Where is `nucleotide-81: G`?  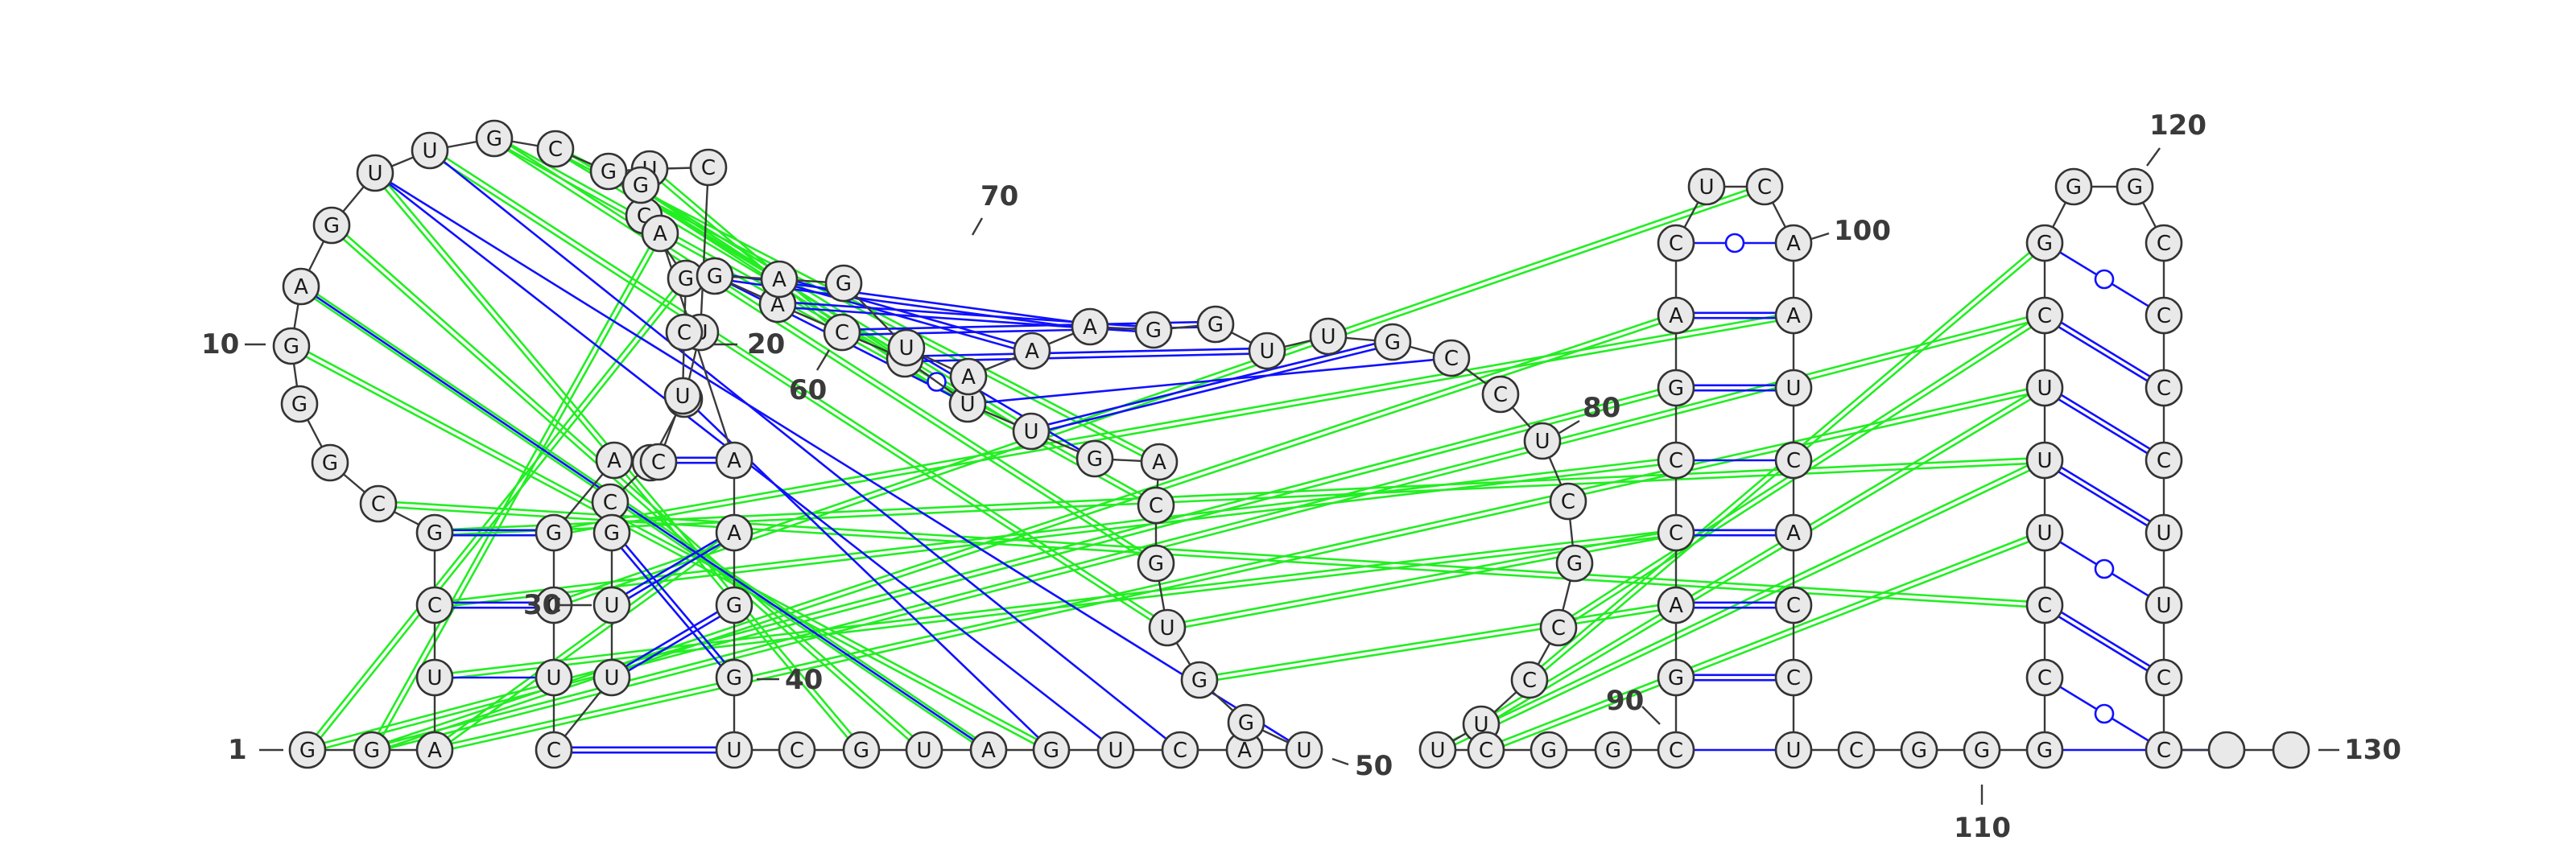 nucleotide-81: G is located at coordinates (1574, 564).